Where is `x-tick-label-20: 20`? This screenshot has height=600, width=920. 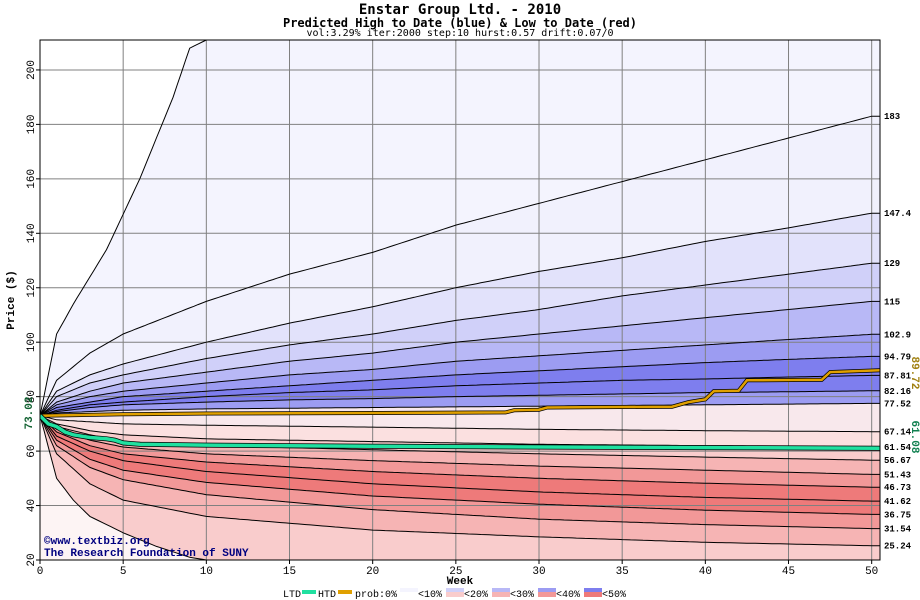 x-tick-label-20: 20 is located at coordinates (372, 572).